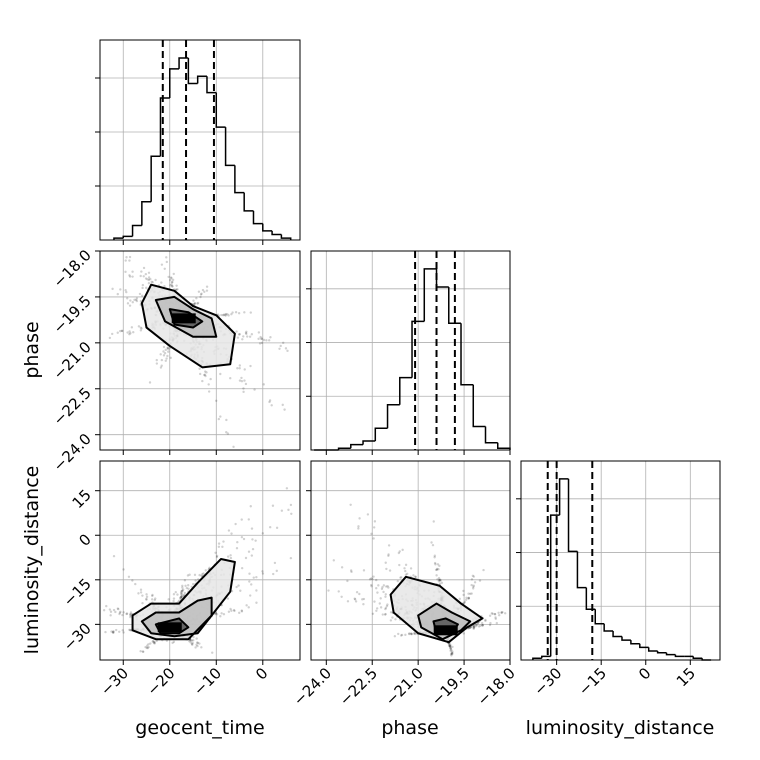 The image size is (760, 760). I want to click on x-tick-label-phase: −19.5, so click(450, 686).